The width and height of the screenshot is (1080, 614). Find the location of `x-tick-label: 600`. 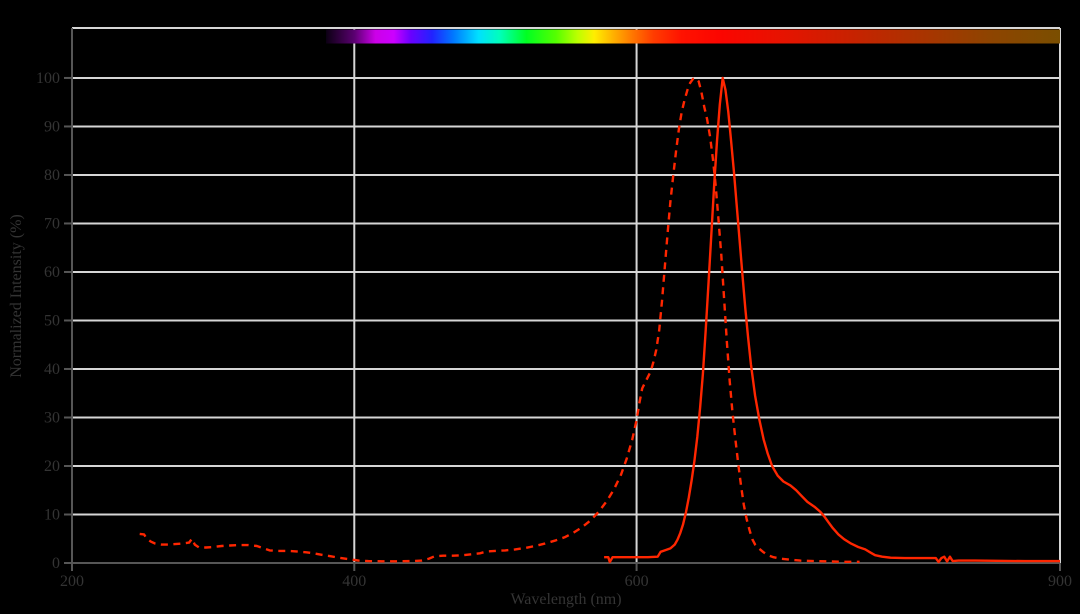

x-tick-label: 600 is located at coordinates (637, 581).